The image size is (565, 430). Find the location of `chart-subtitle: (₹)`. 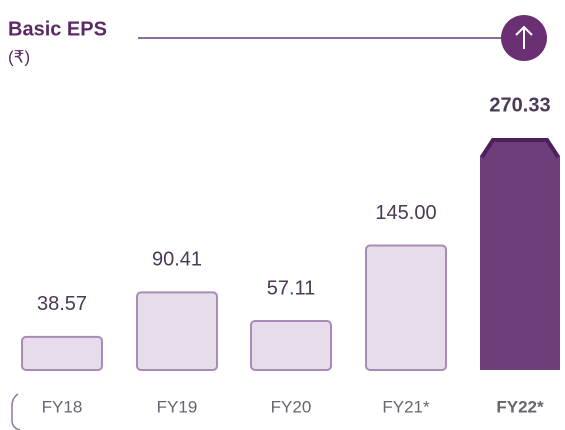

chart-subtitle: (₹) is located at coordinates (19, 56).